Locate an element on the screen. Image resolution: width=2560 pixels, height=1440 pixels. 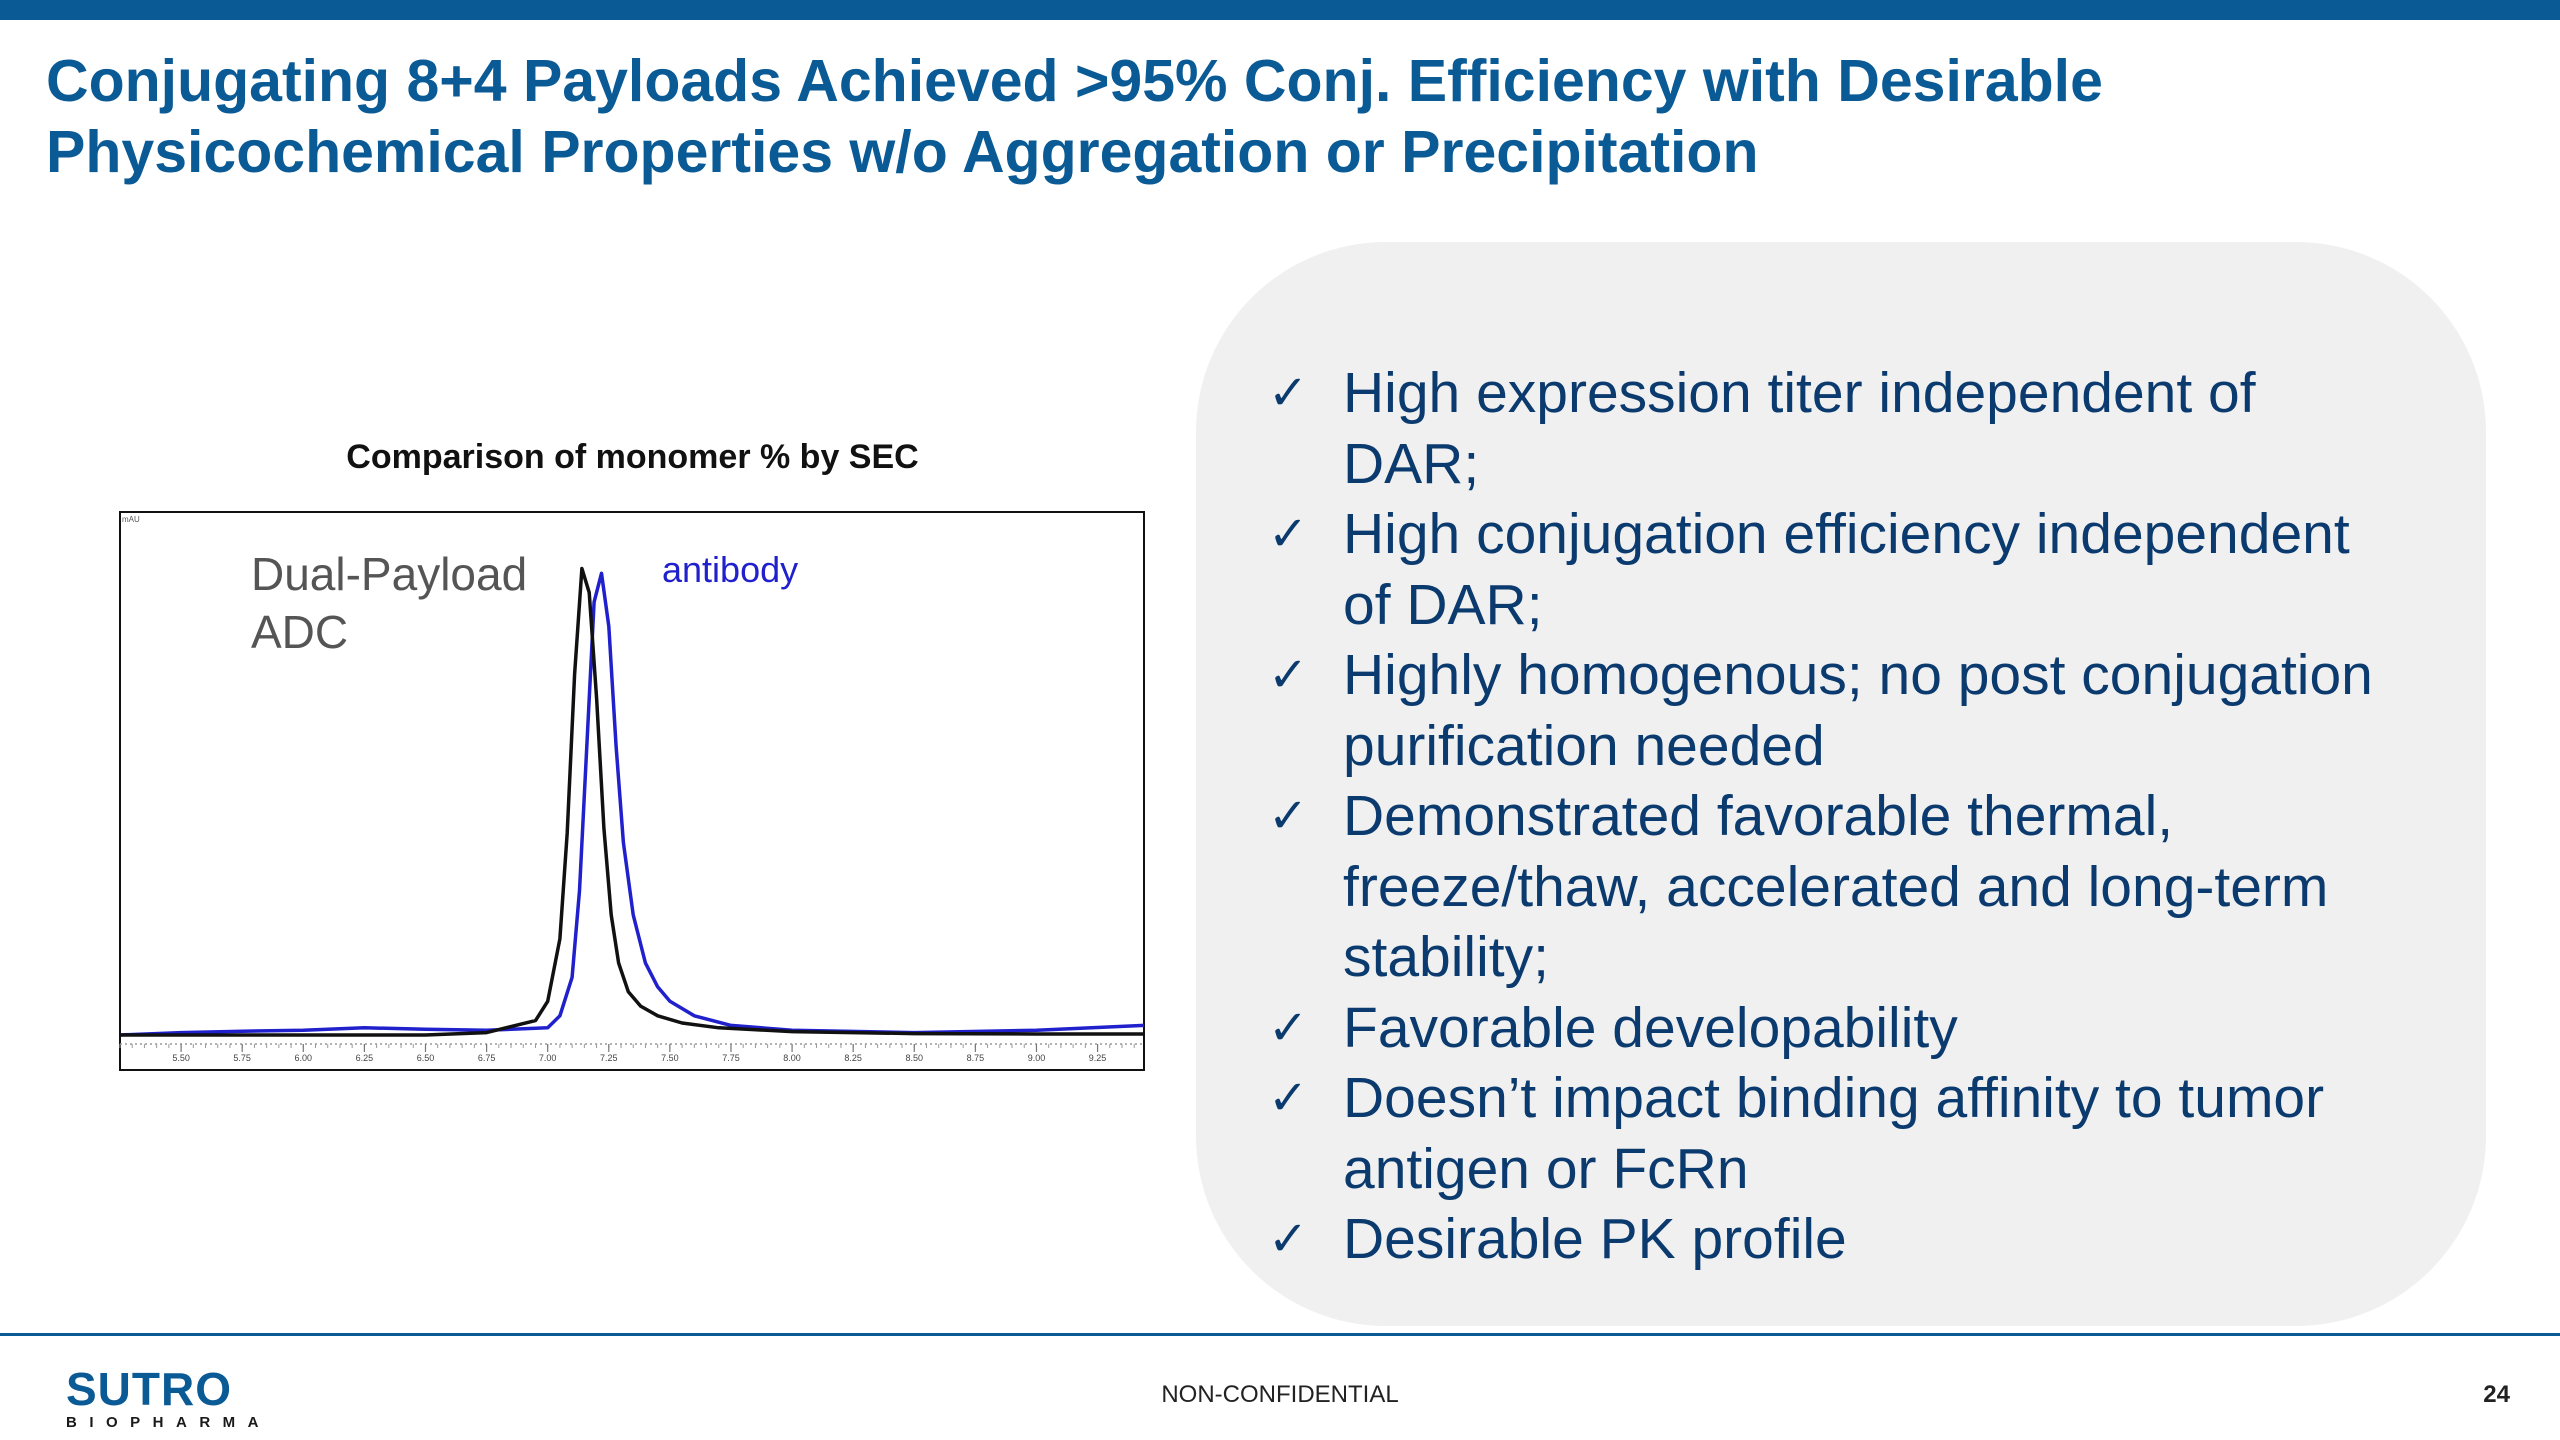
series-line-antibody is located at coordinates (632, 804).